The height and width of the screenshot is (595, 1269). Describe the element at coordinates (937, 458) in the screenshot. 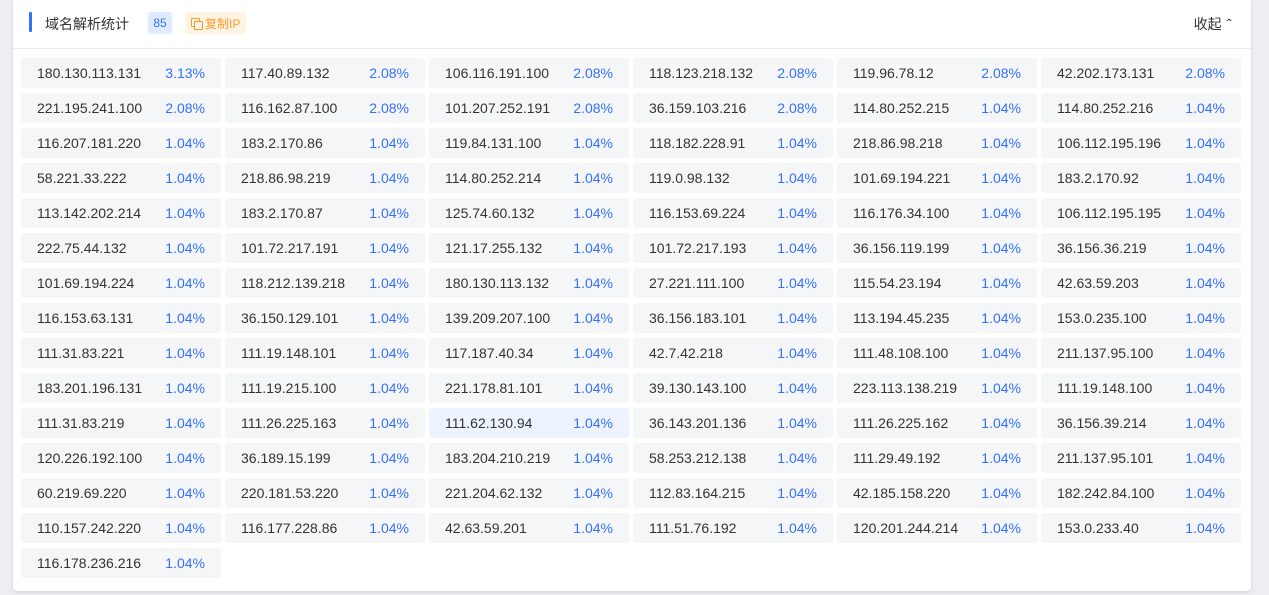

I see `ip-item: 111.29.49.192 1.04%` at that location.